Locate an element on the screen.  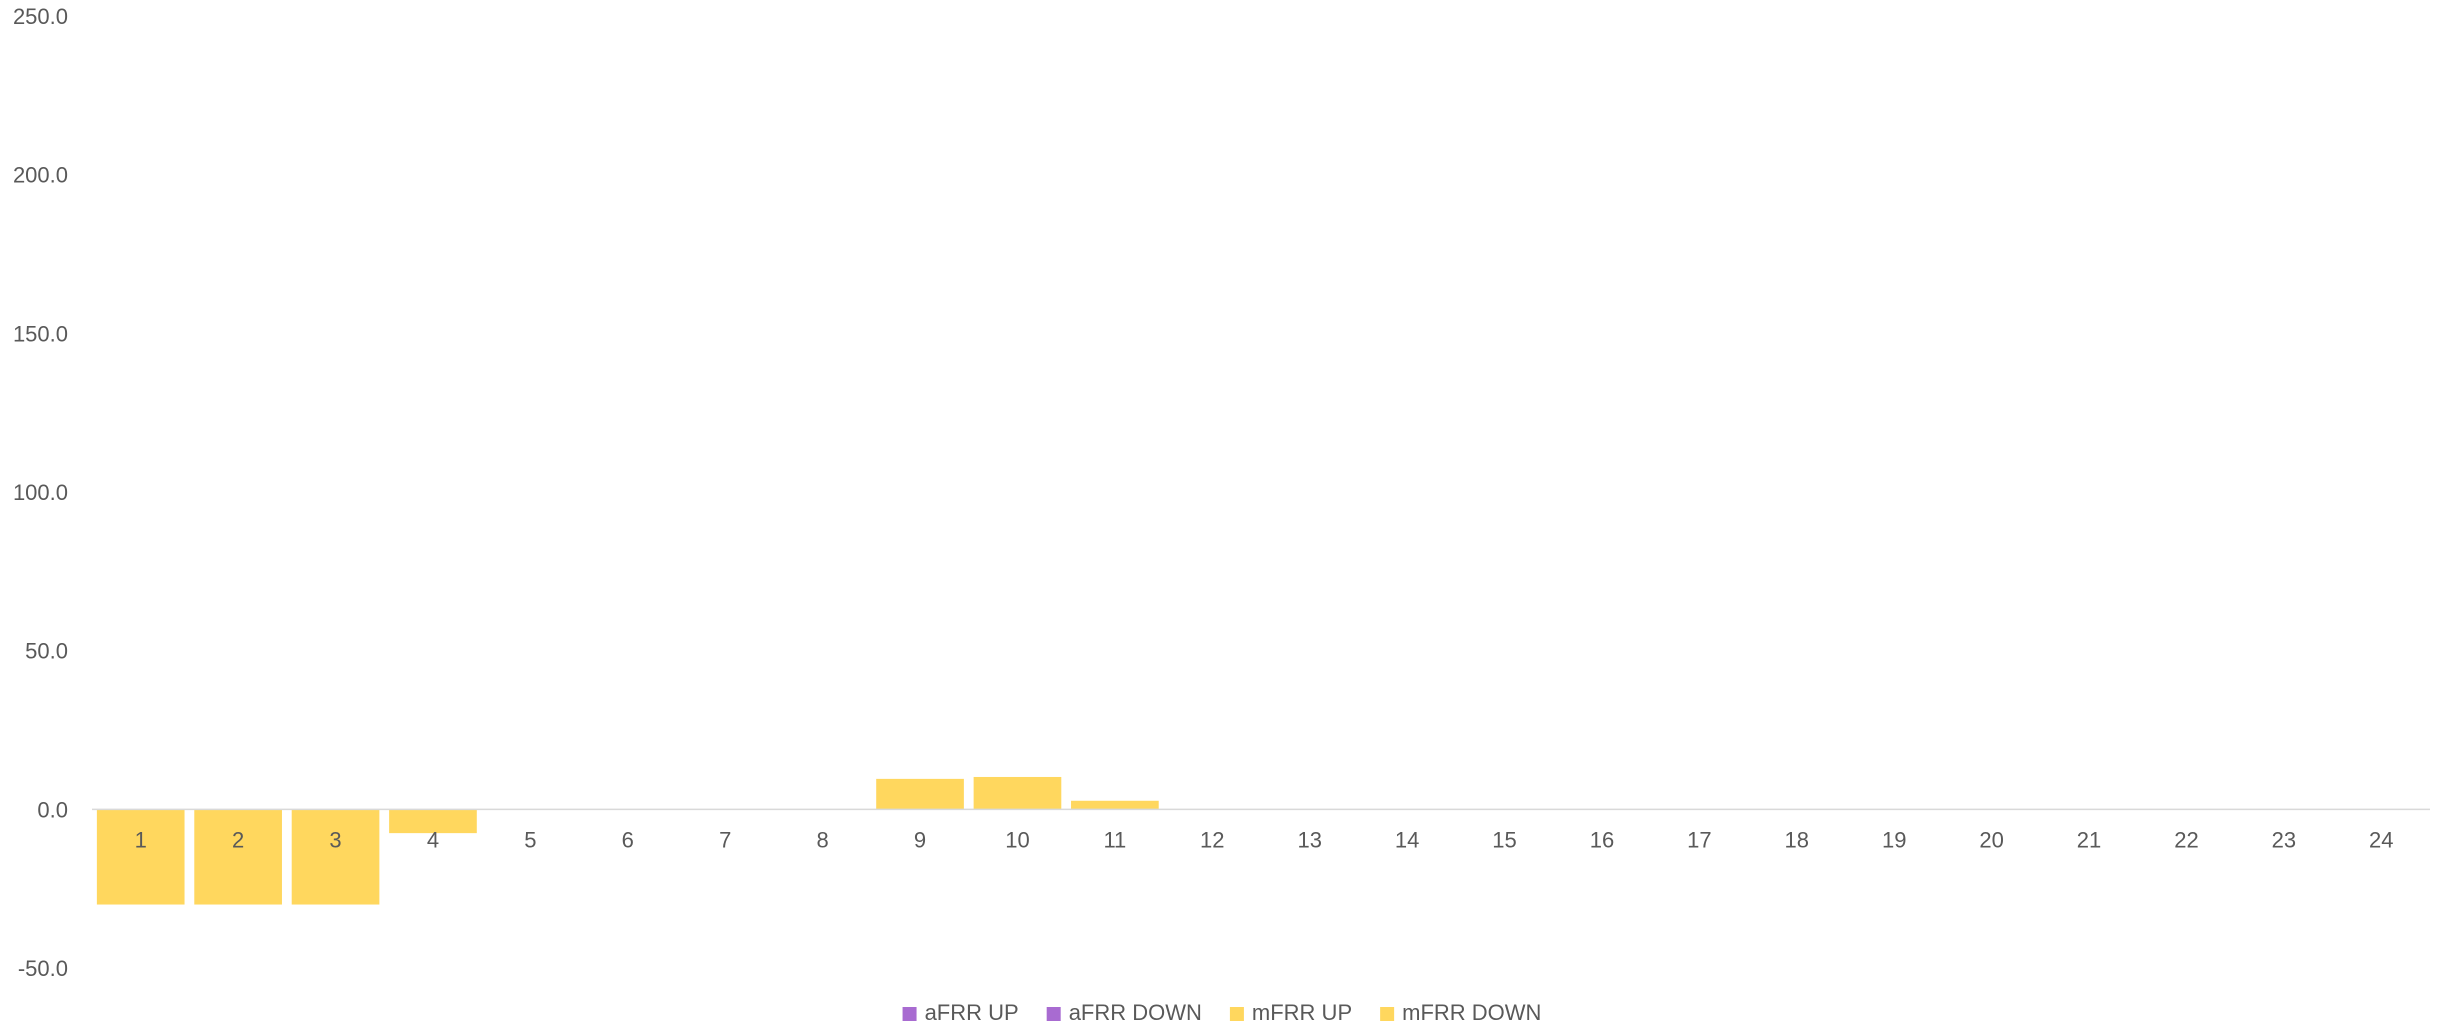
x-tick-label: 24 is located at coordinates (2381, 839).